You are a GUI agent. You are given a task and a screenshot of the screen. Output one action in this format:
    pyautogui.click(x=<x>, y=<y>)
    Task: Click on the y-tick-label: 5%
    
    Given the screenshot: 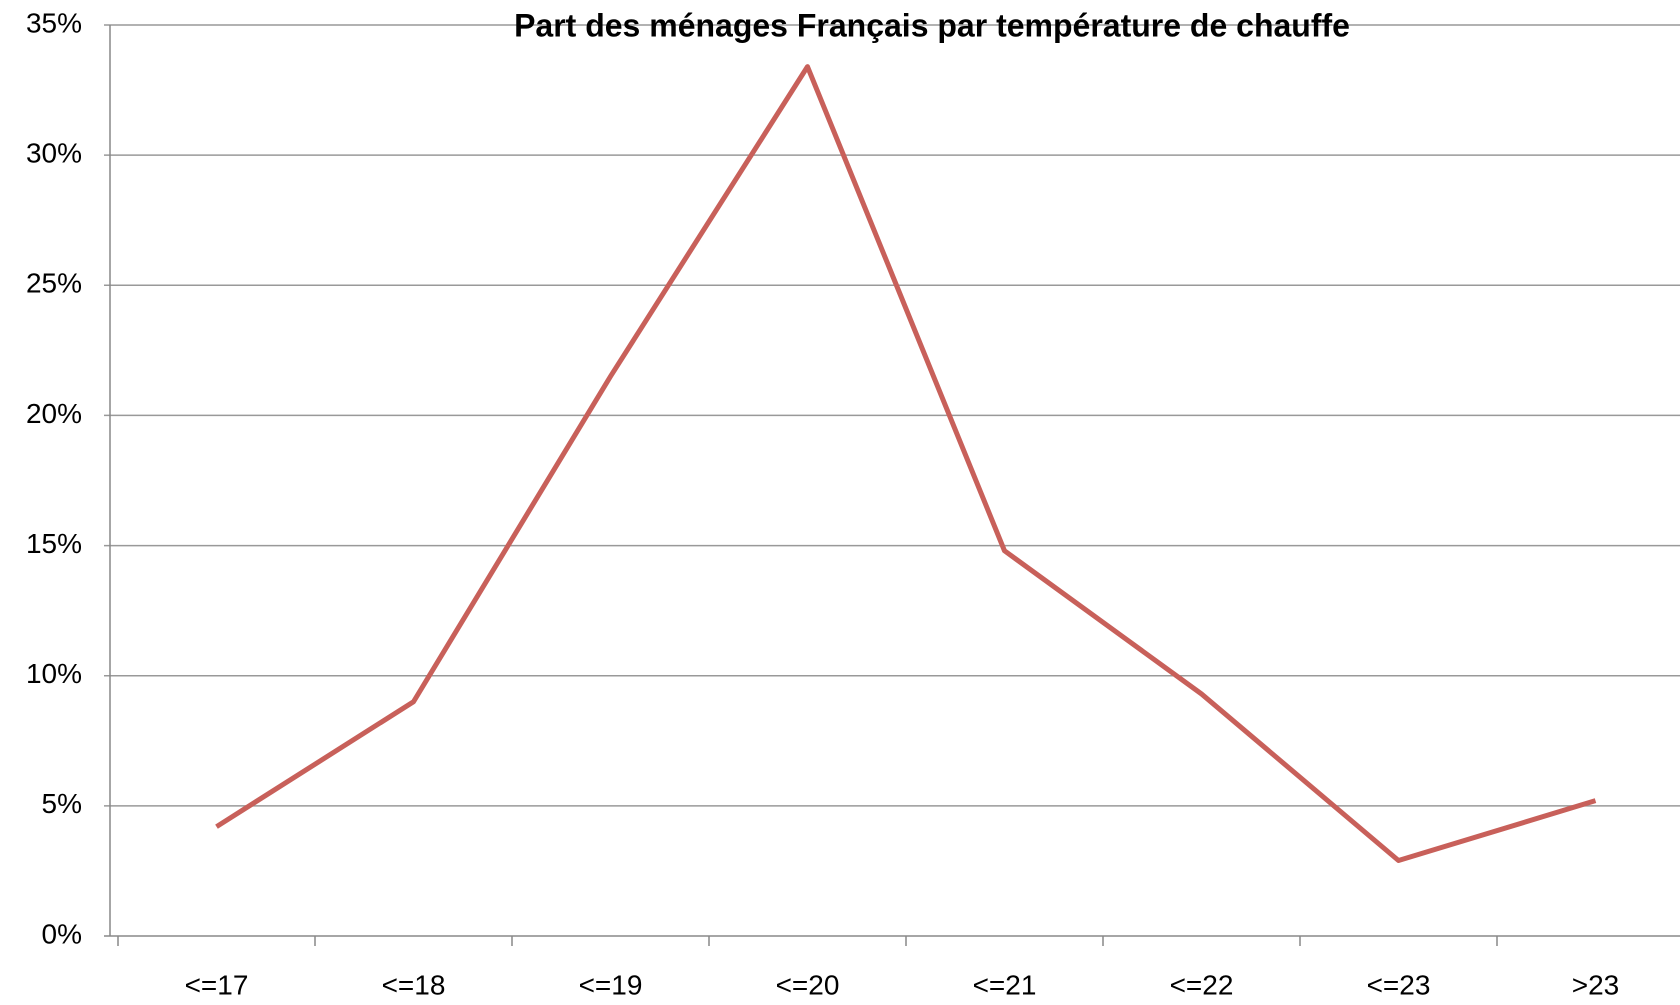 What is the action you would take?
    pyautogui.click(x=62, y=803)
    